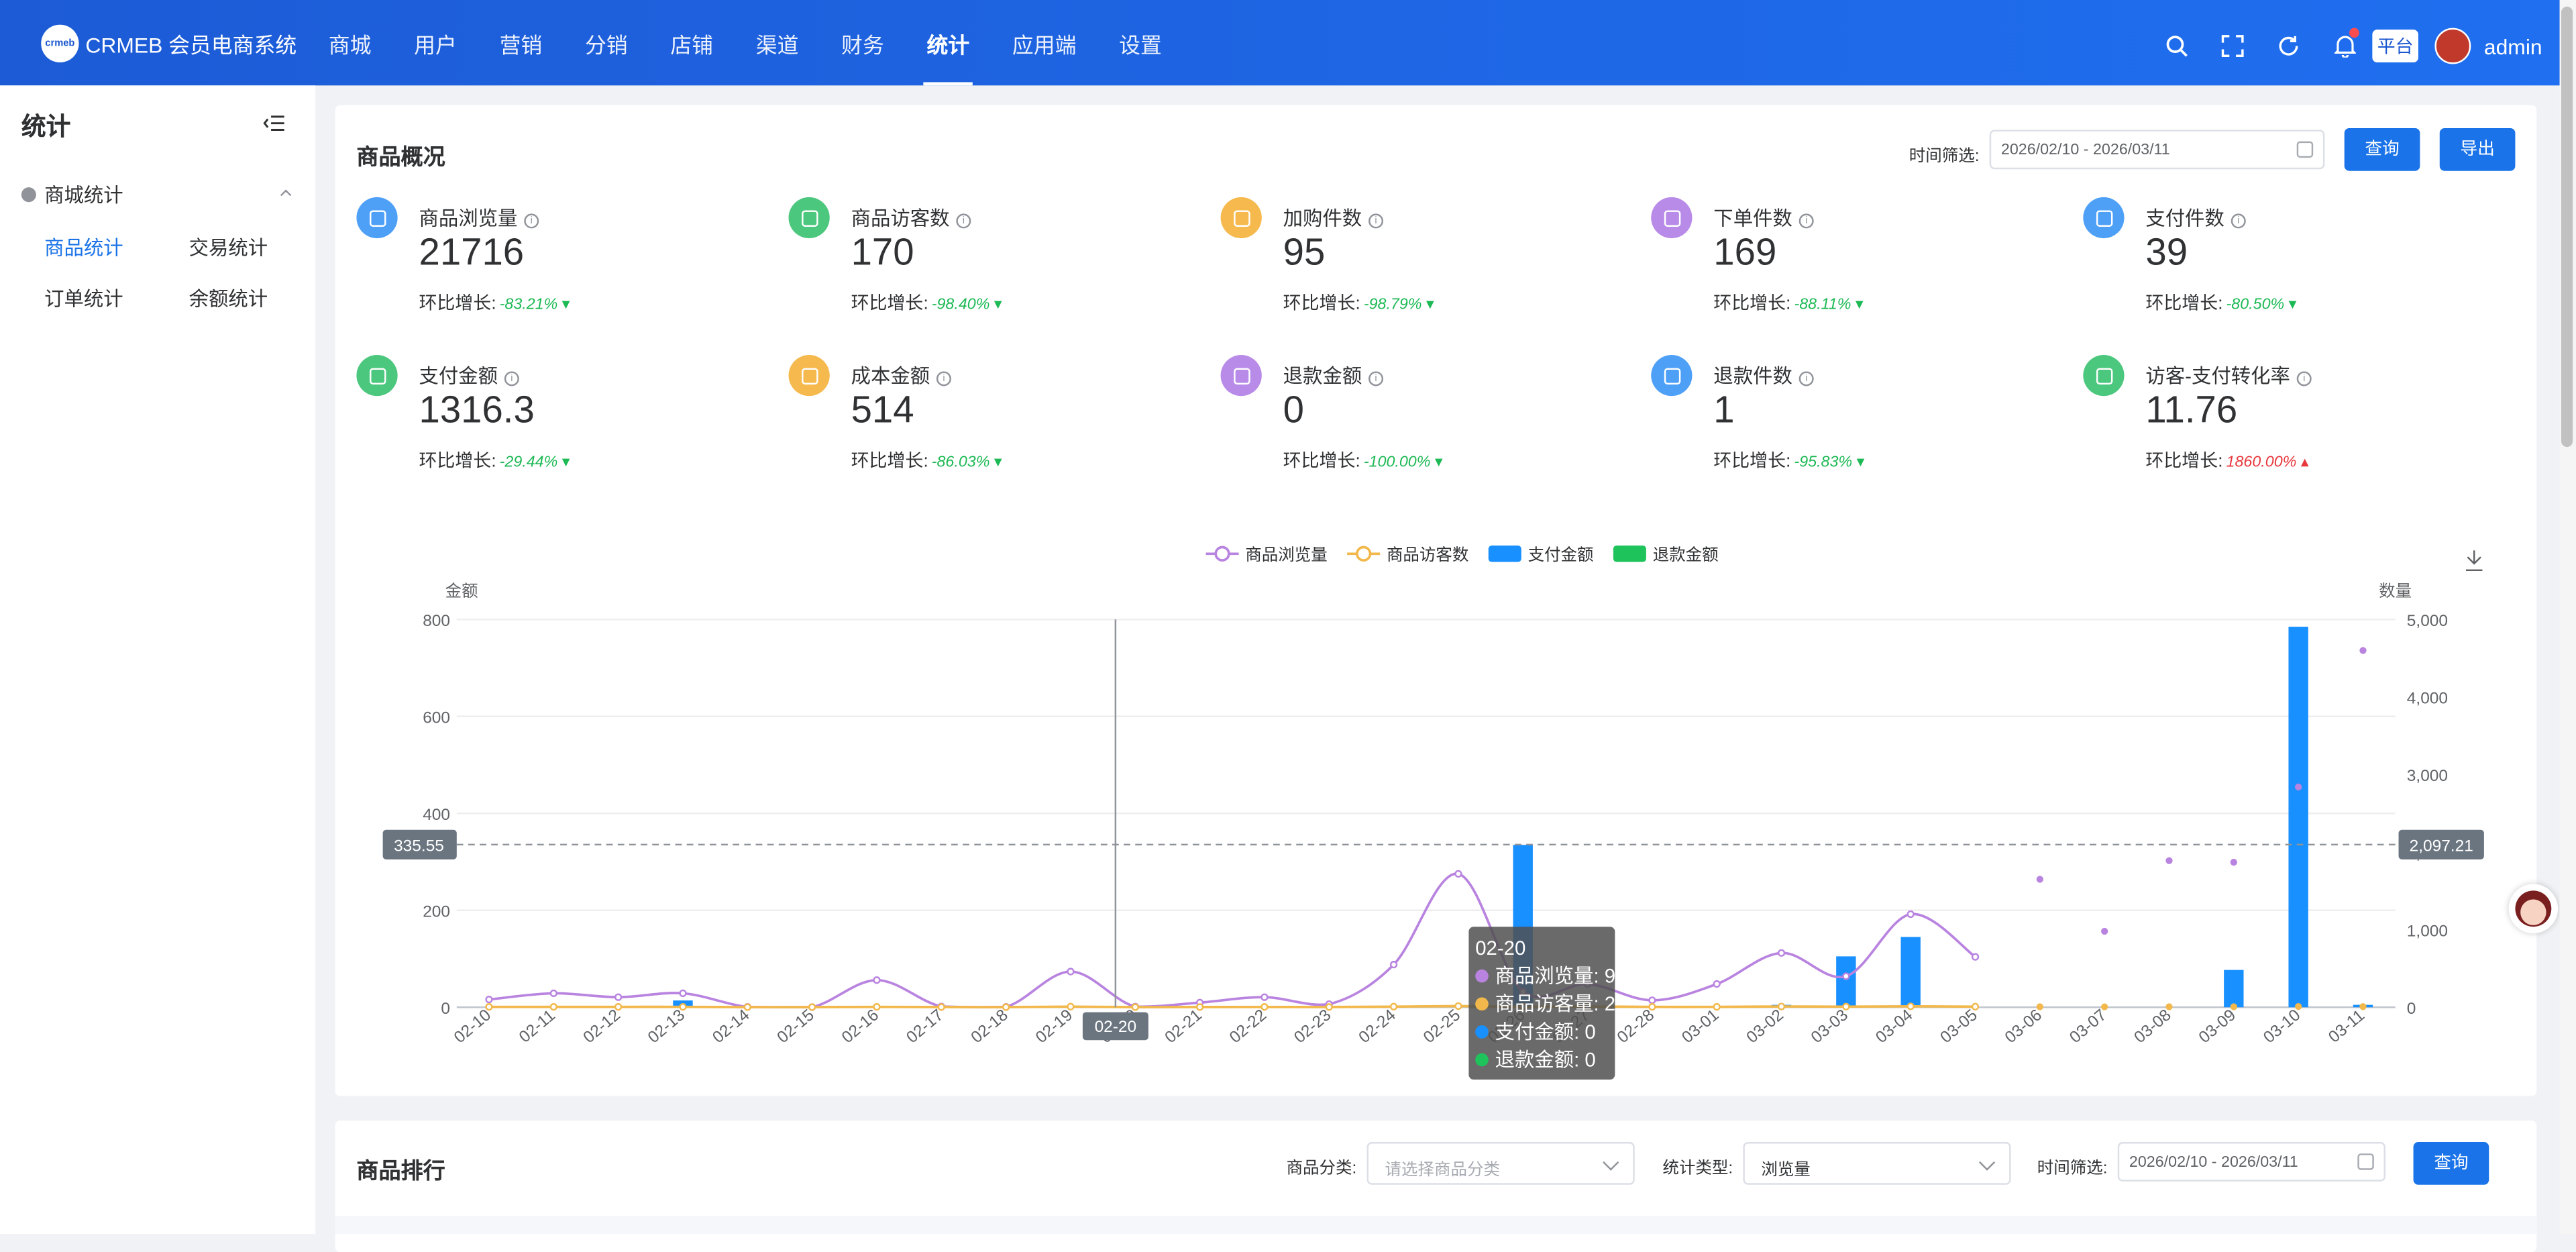  Describe the element at coordinates (1829, 1026) in the screenshot. I see `x-tick-label: 03-03` at that location.